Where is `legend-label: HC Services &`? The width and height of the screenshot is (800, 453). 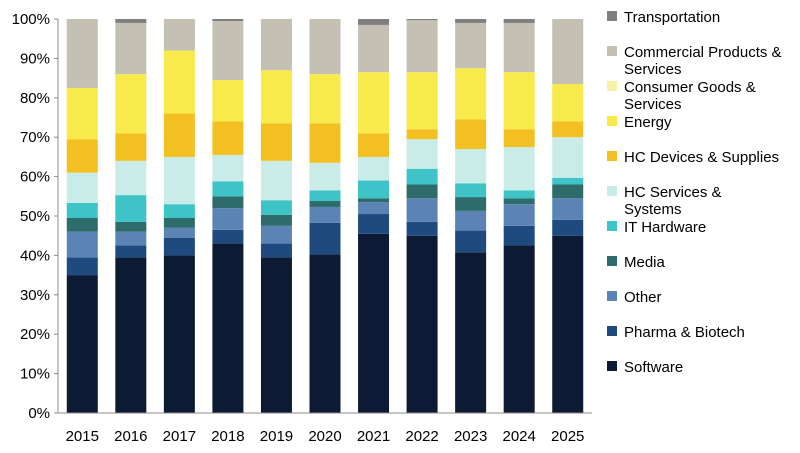
legend-label: HC Services & is located at coordinates (673, 192).